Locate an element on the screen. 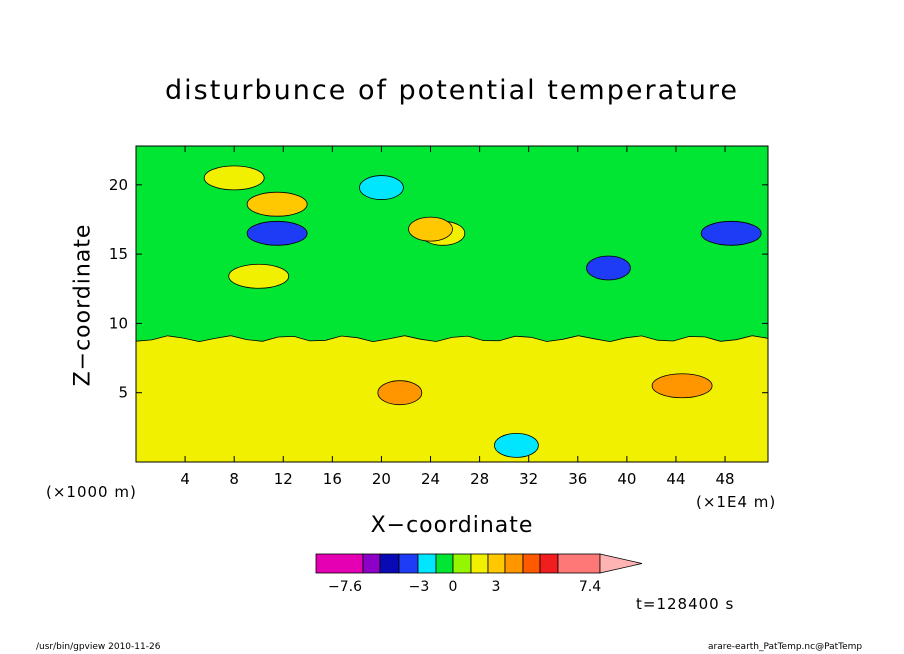  colorbar: −7.6 −3 0 3 7.4 is located at coordinates (479, 574).